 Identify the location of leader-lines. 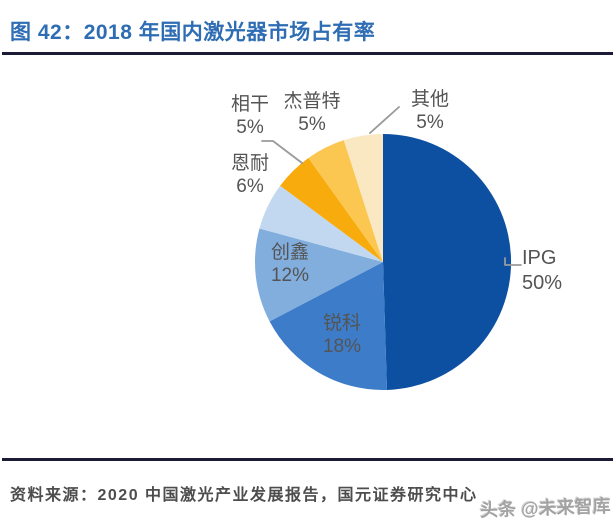
(391, 186).